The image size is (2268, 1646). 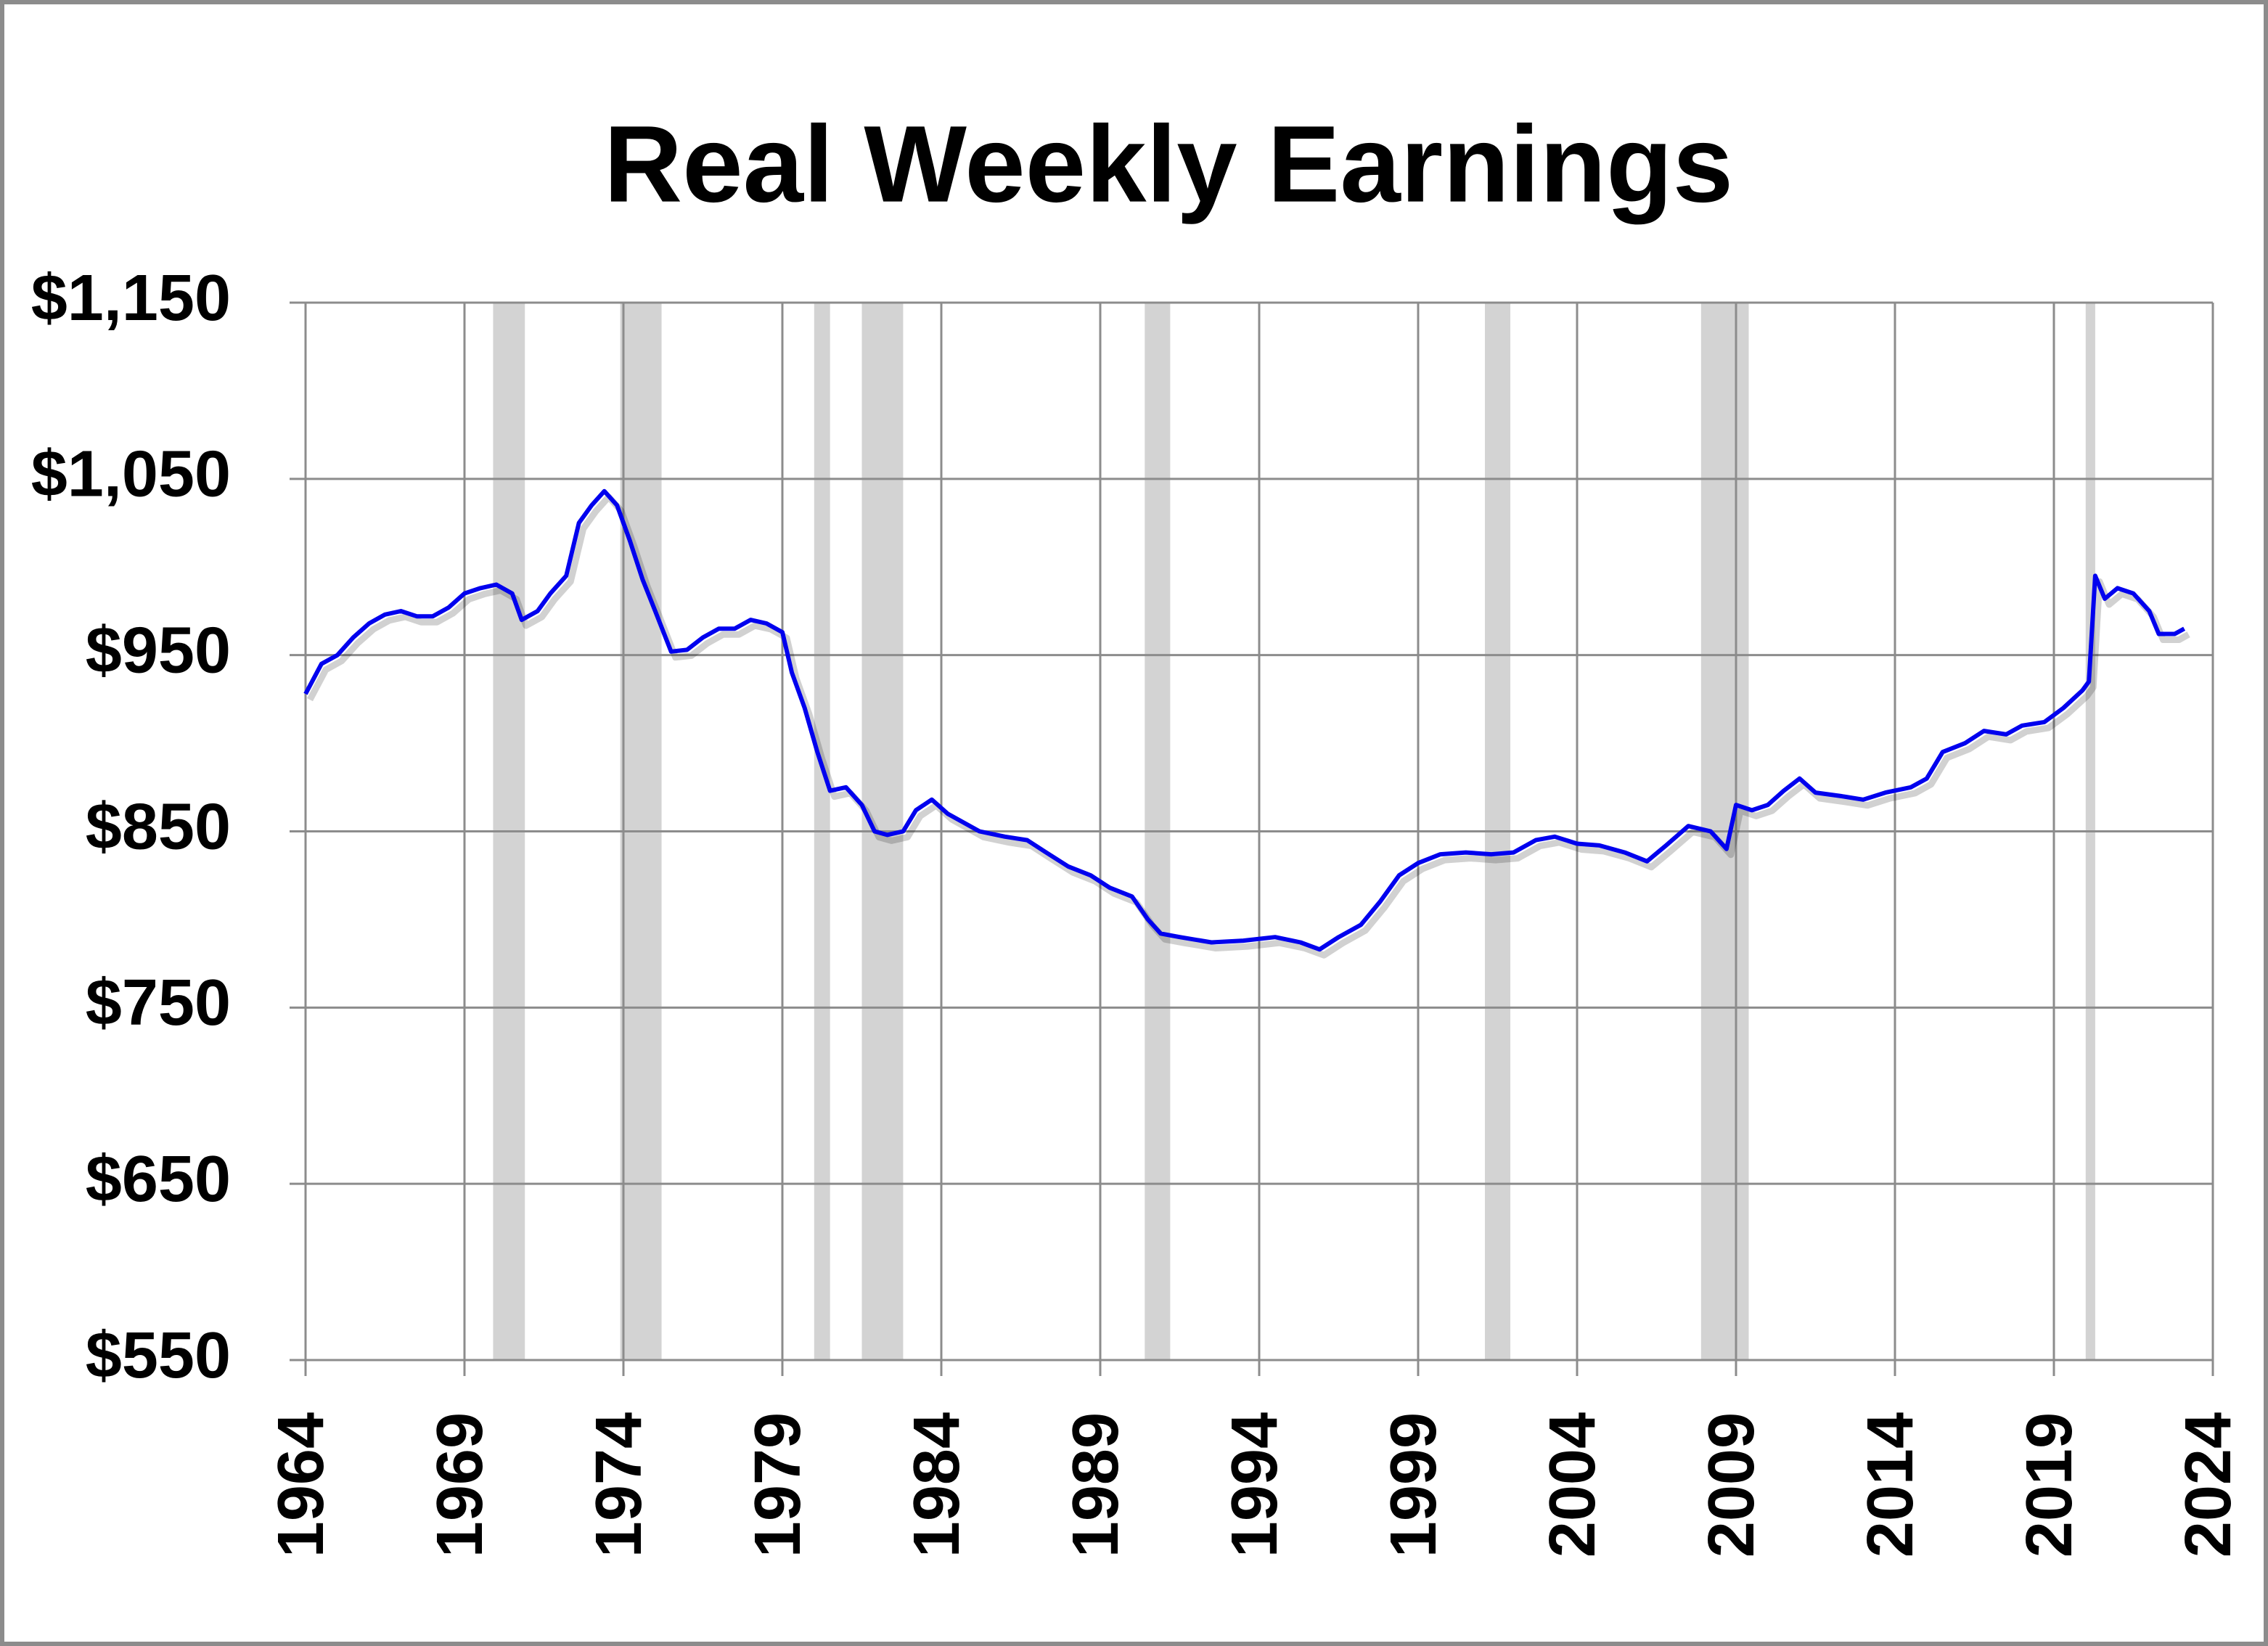 I want to click on y-tick-label: $1,150, so click(x=131, y=298).